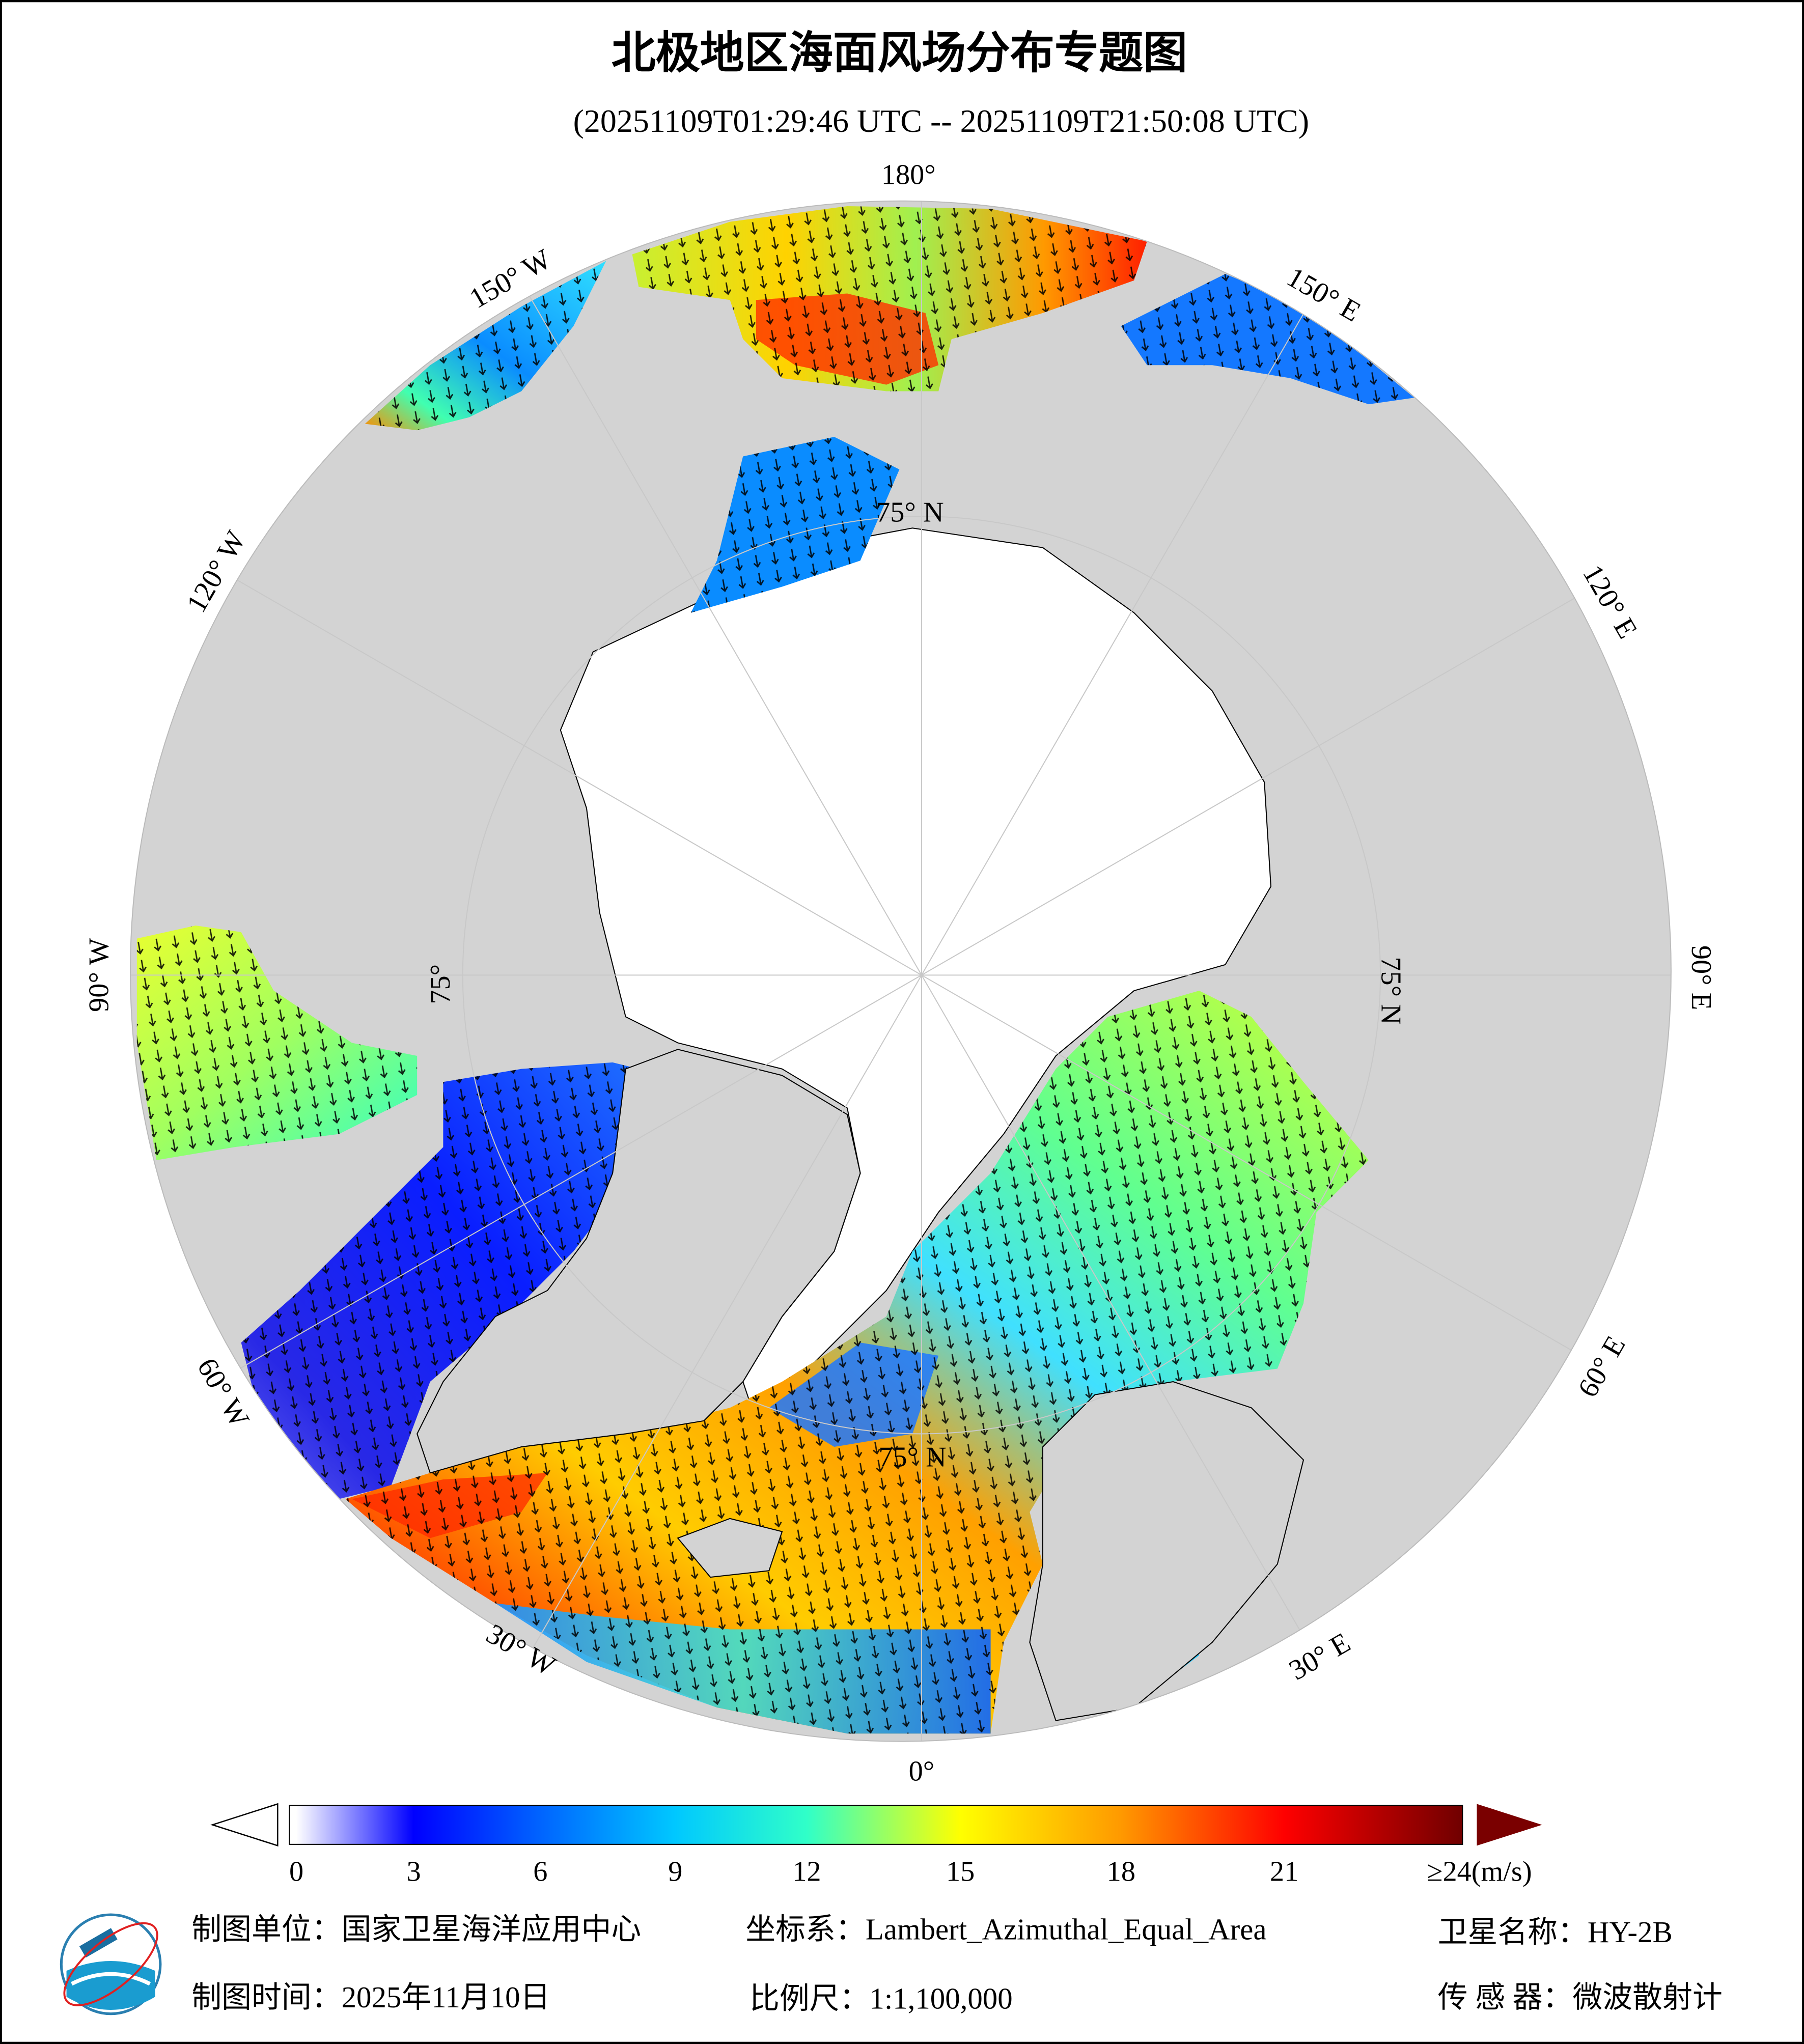 The width and height of the screenshot is (1804, 2044). What do you see at coordinates (370, 1997) in the screenshot?
I see `production-date: 制图时间：2025年11月10日` at bounding box center [370, 1997].